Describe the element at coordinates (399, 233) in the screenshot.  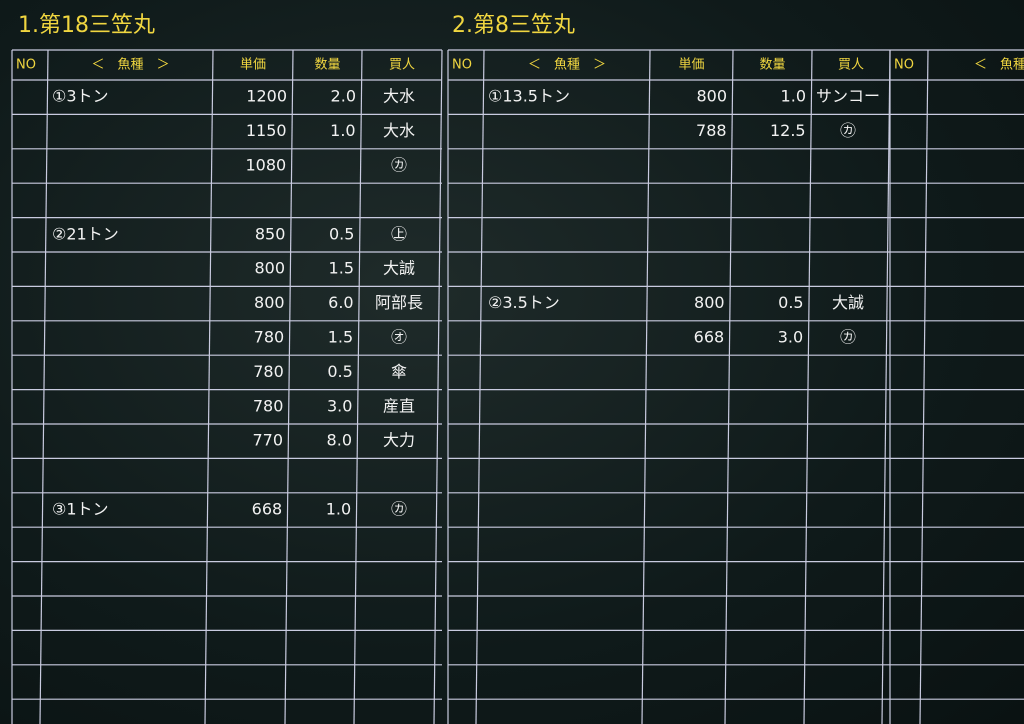
I see `cell-buyer: ㊤` at that location.